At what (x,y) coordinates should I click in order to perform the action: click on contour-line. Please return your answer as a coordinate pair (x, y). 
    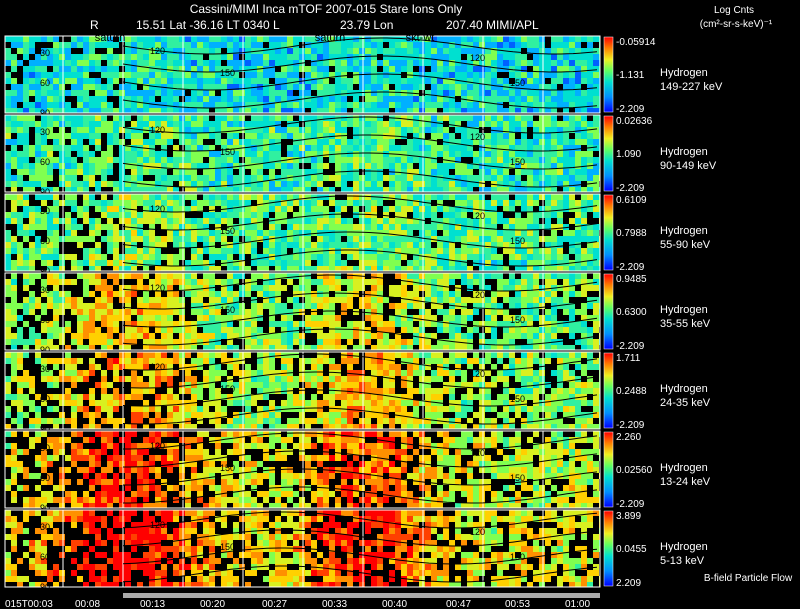
    Looking at the image, I should click on (360, 204).